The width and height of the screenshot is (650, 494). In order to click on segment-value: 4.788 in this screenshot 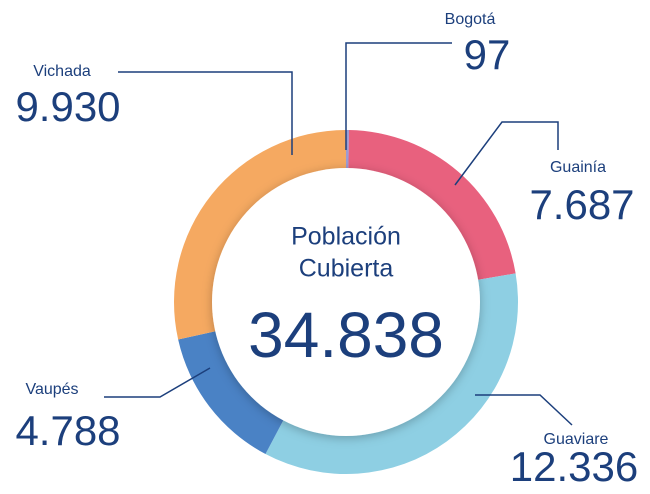, I will do `click(67, 430)`.